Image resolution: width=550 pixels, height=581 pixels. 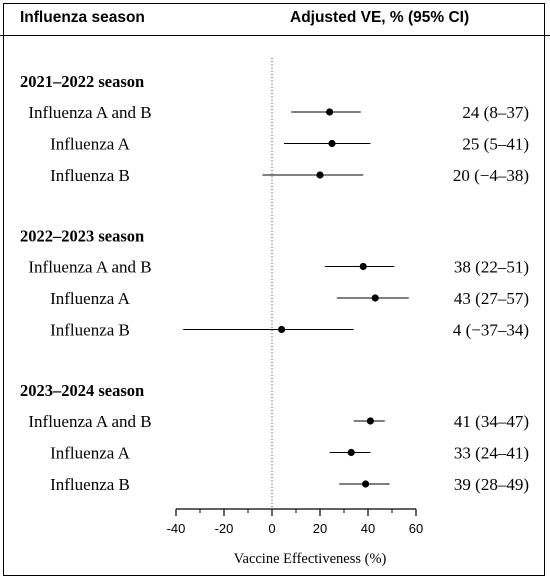 What do you see at coordinates (82, 17) in the screenshot?
I see `header-influenza-season: Influenza season` at bounding box center [82, 17].